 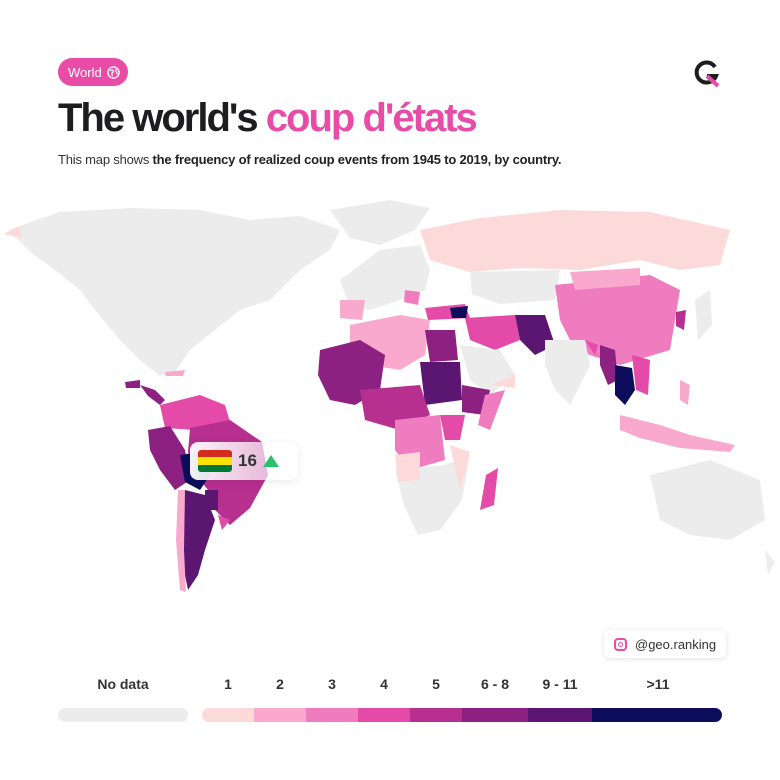 I want to click on callout-value: 16, so click(x=247, y=460).